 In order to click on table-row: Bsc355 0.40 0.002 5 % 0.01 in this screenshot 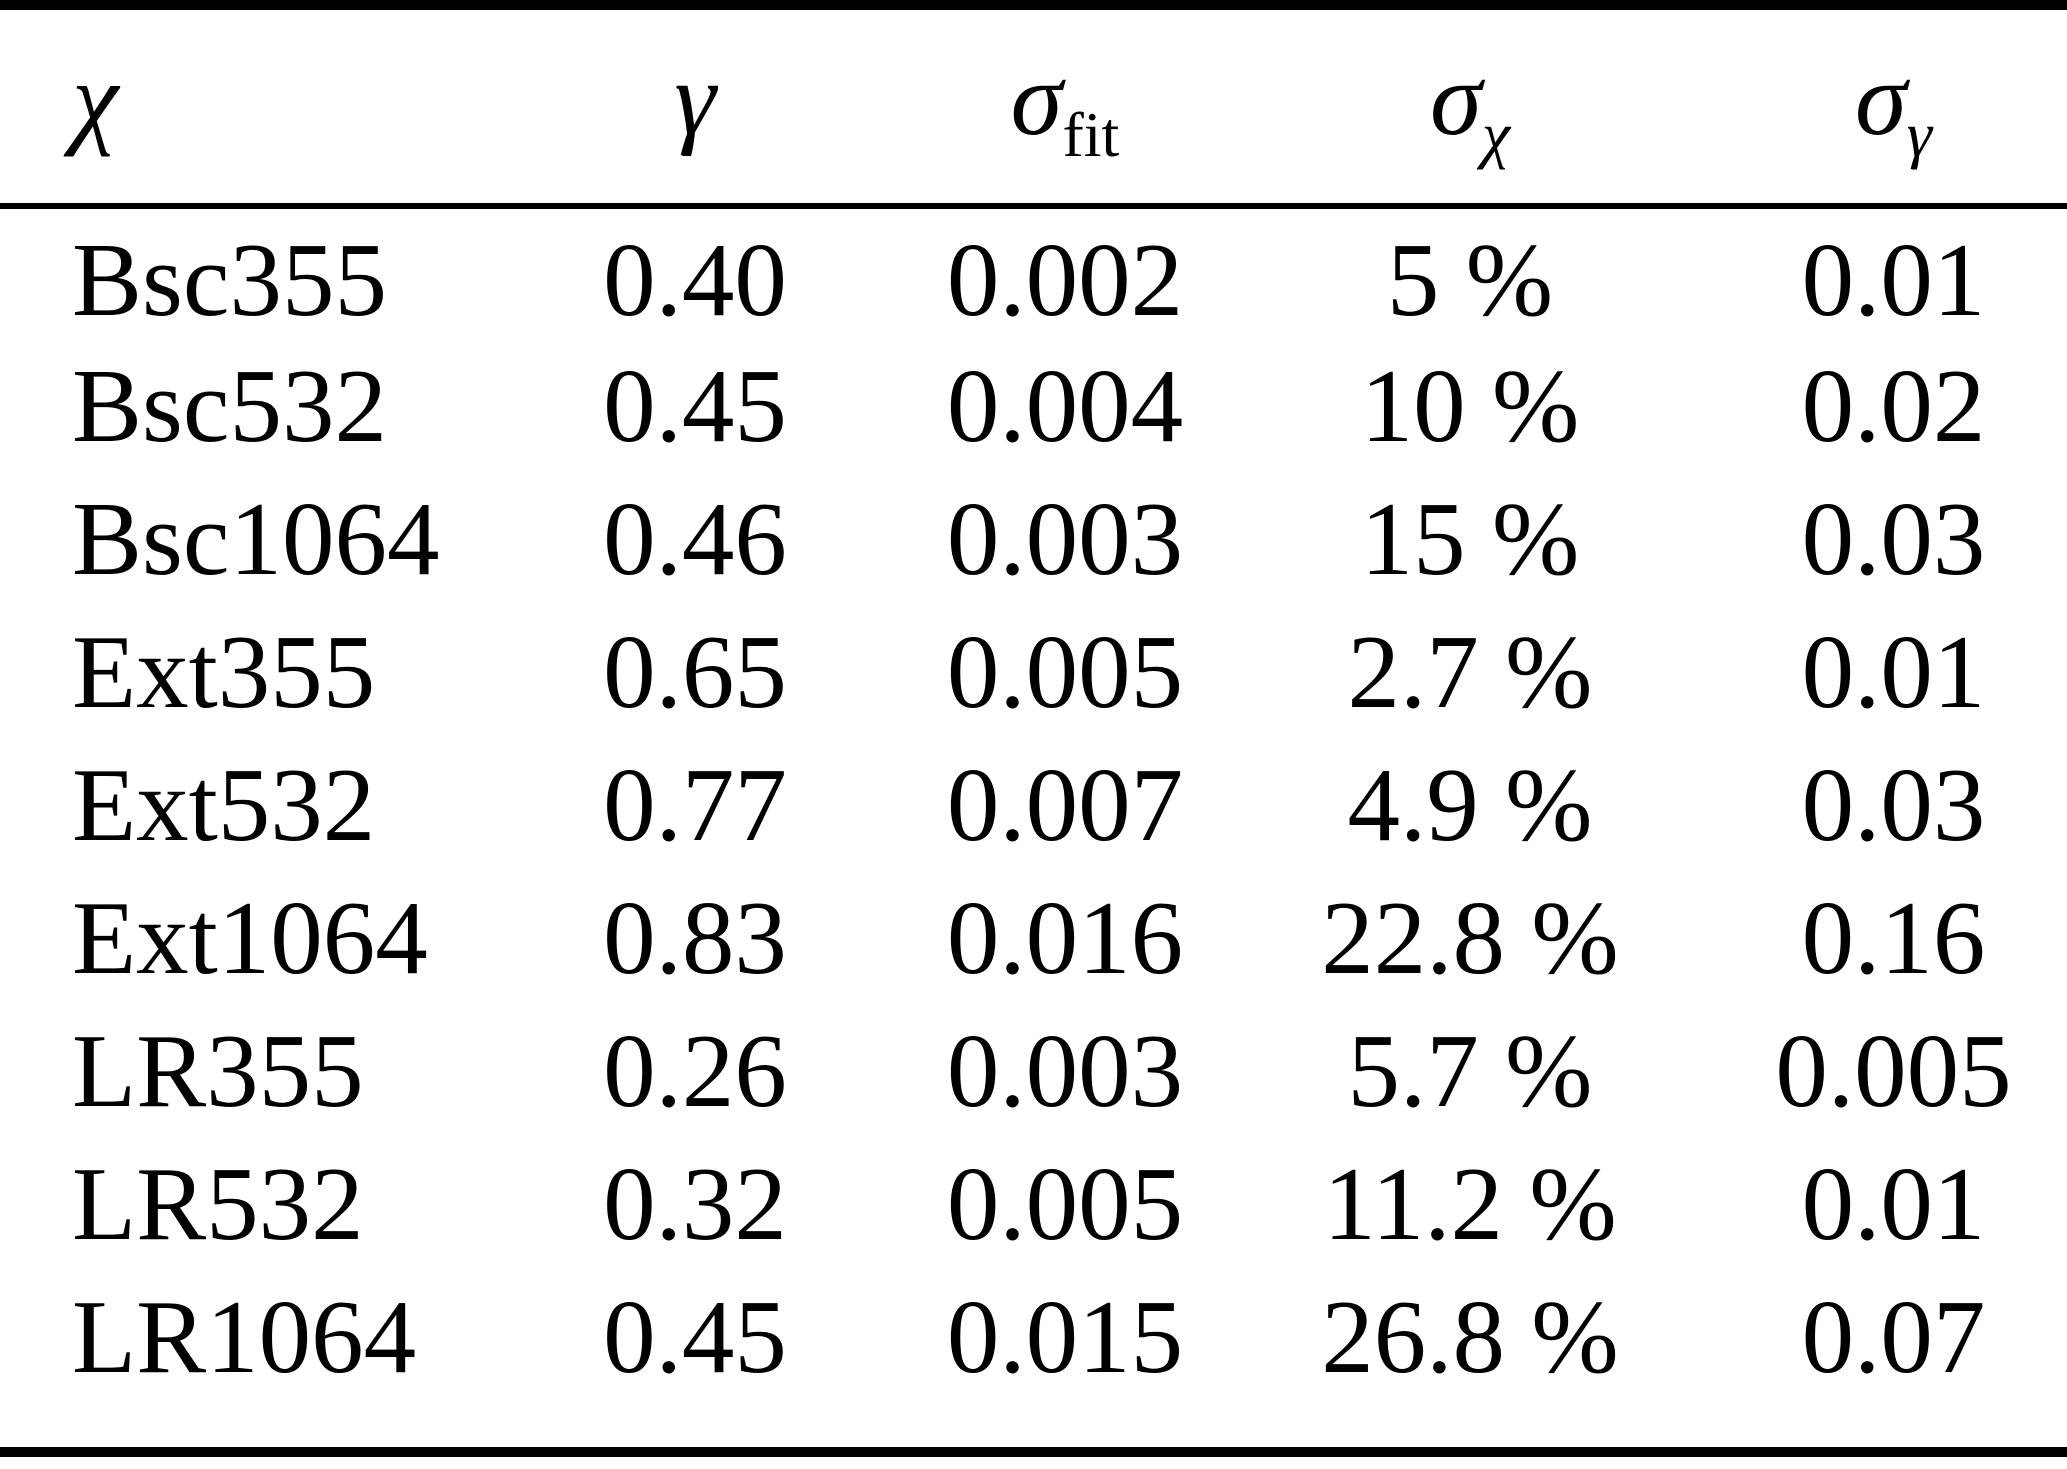, I will do `click(1033, 272)`.